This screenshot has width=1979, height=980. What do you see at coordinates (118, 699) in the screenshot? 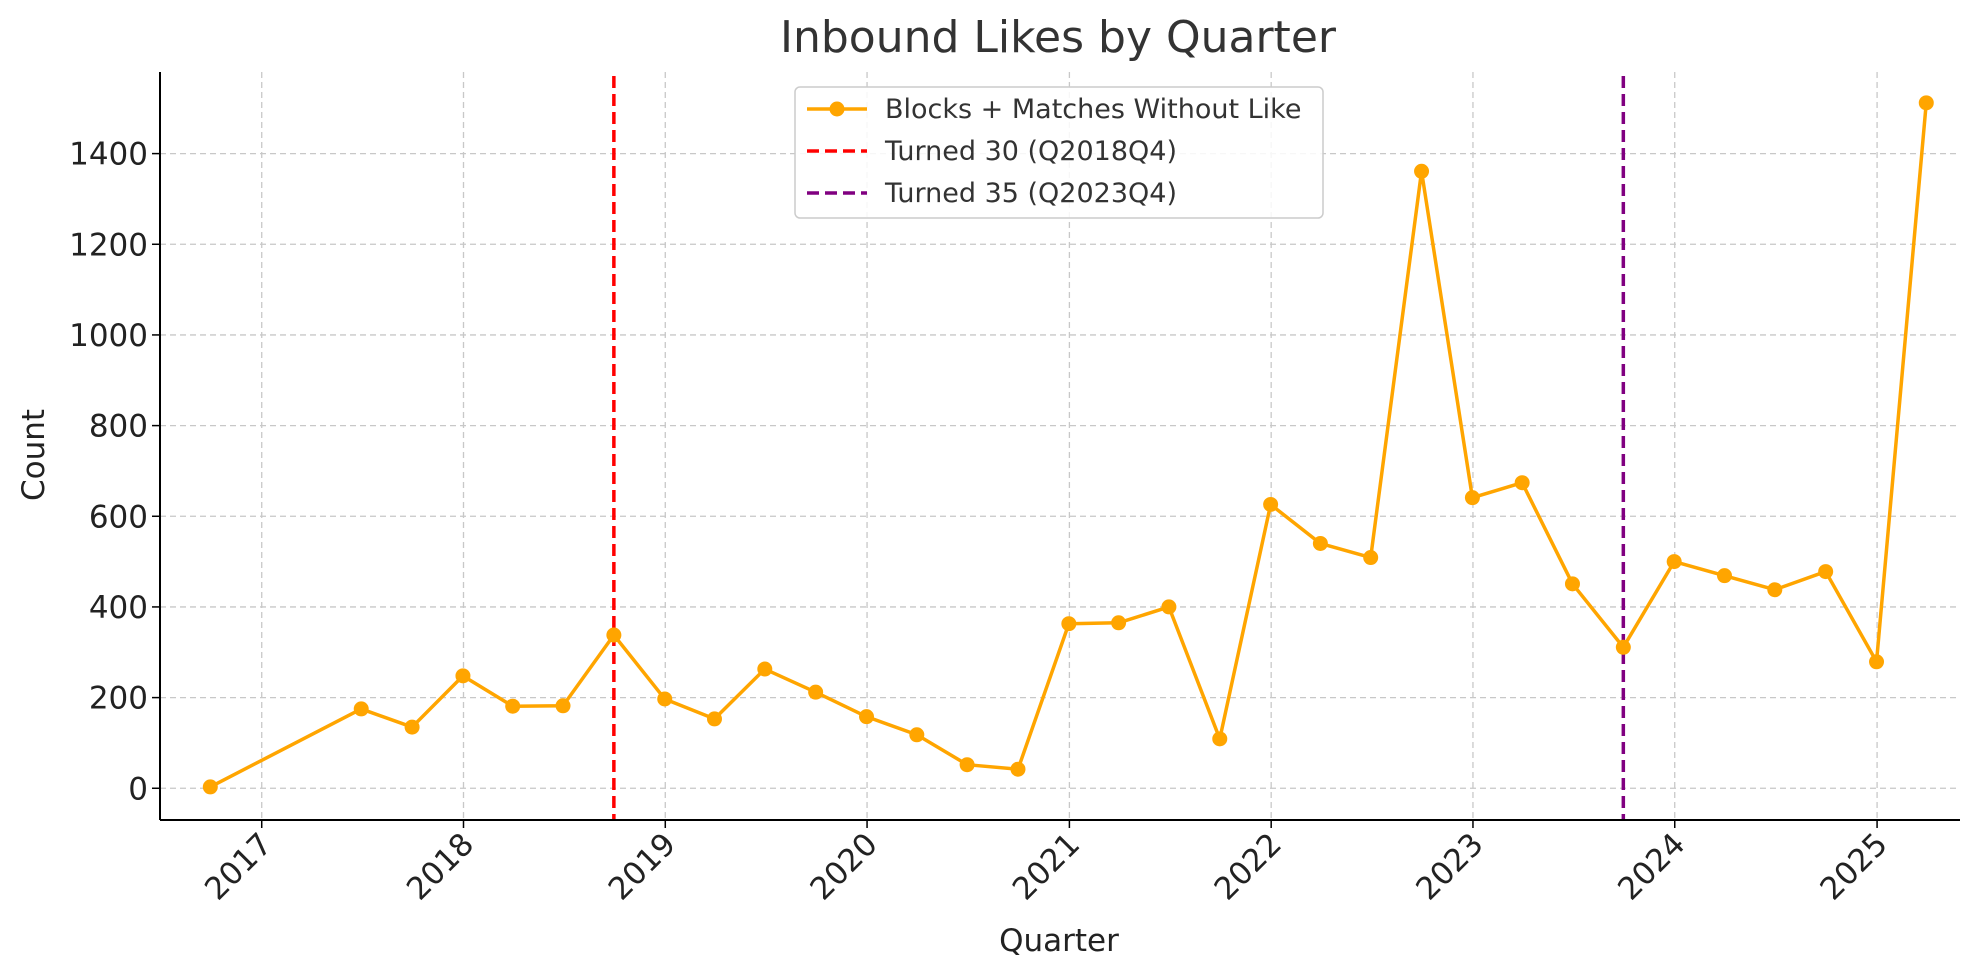
I see `y-tick-label: 200` at bounding box center [118, 699].